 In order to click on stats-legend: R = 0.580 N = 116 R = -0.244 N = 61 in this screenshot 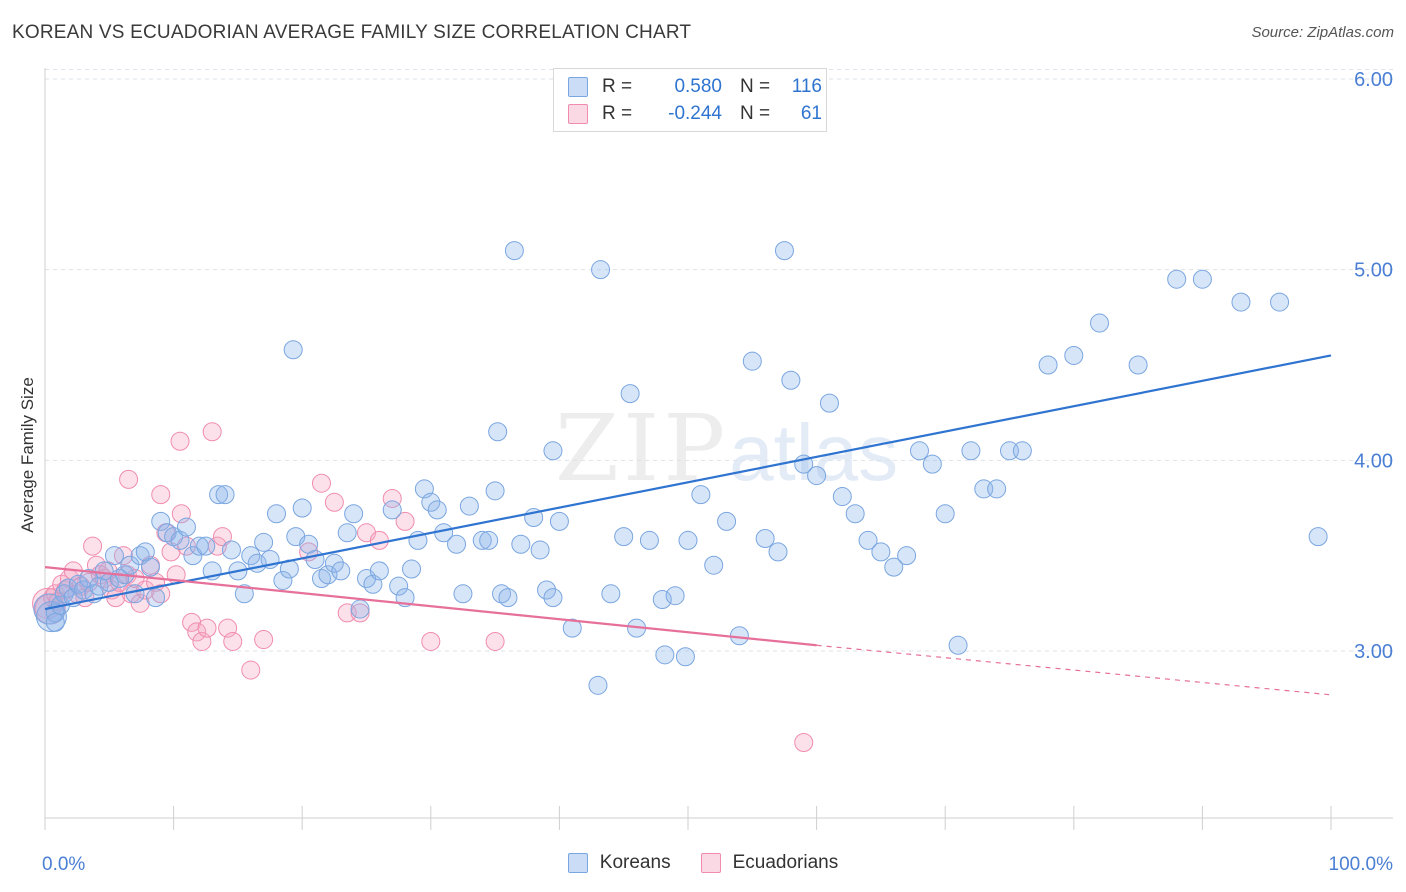, I will do `click(690, 100)`.